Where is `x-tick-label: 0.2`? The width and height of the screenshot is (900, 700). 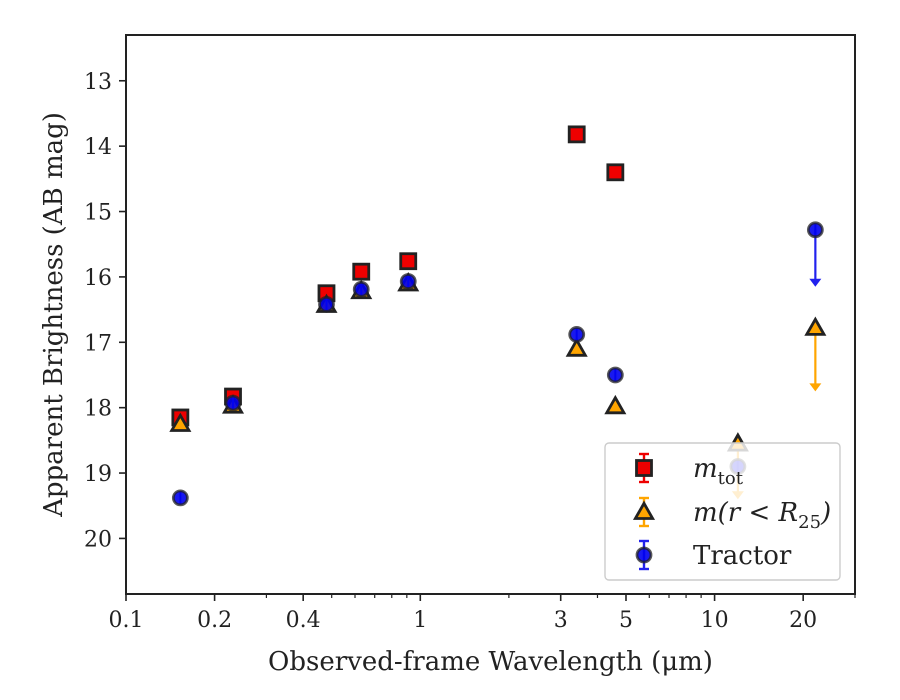 x-tick-label: 0.2 is located at coordinates (214, 620).